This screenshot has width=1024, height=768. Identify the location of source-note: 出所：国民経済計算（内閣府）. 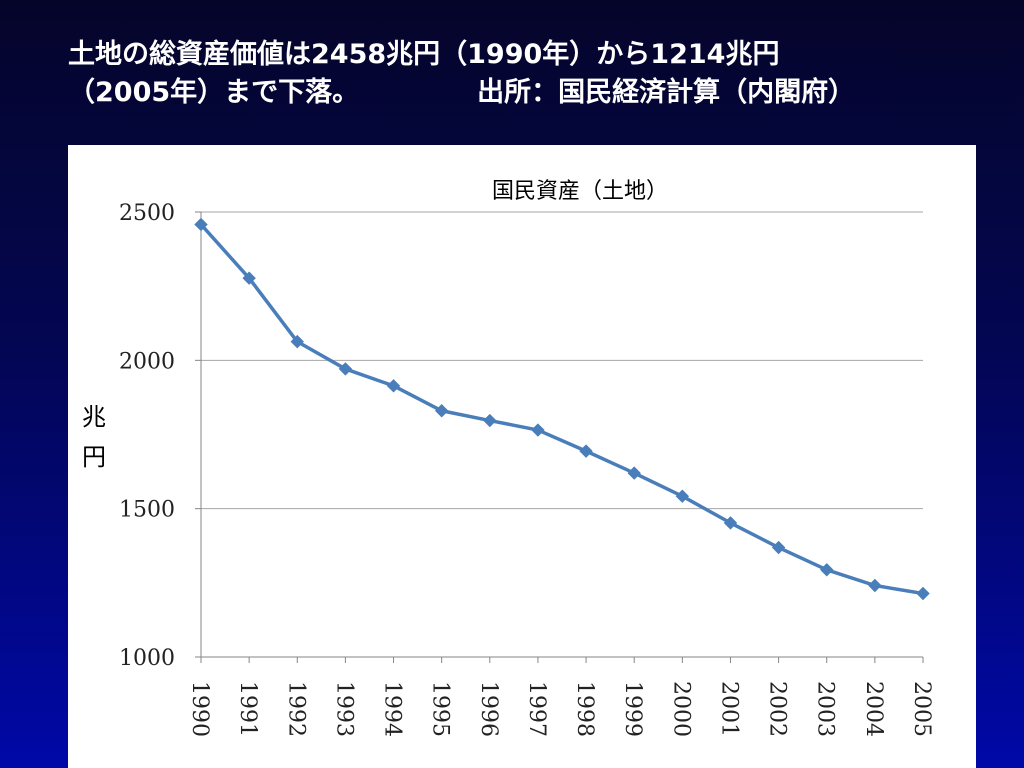
(666, 92).